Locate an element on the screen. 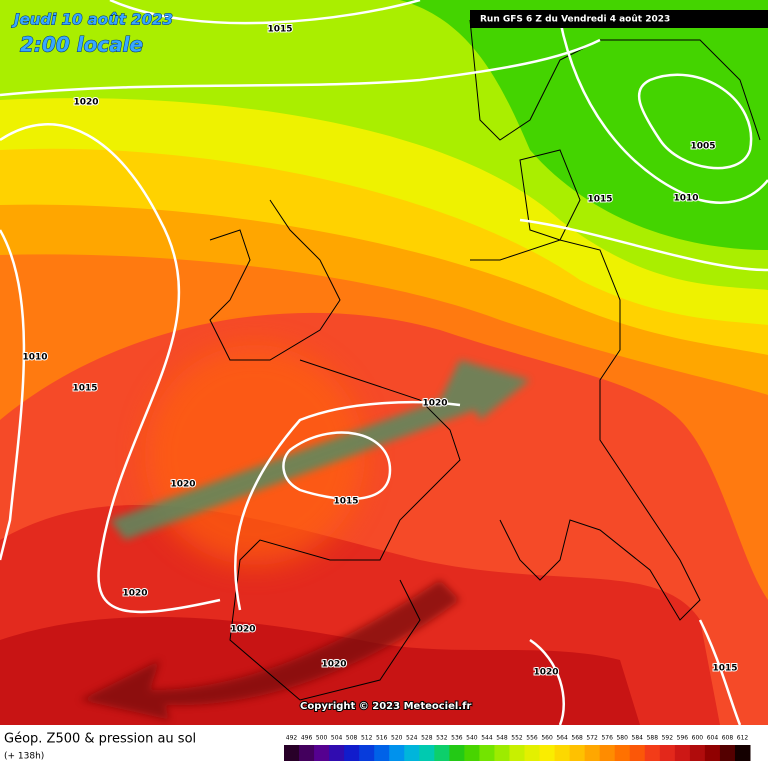 This screenshot has height=772, width=768. scale-label: 548 is located at coordinates (502, 738).